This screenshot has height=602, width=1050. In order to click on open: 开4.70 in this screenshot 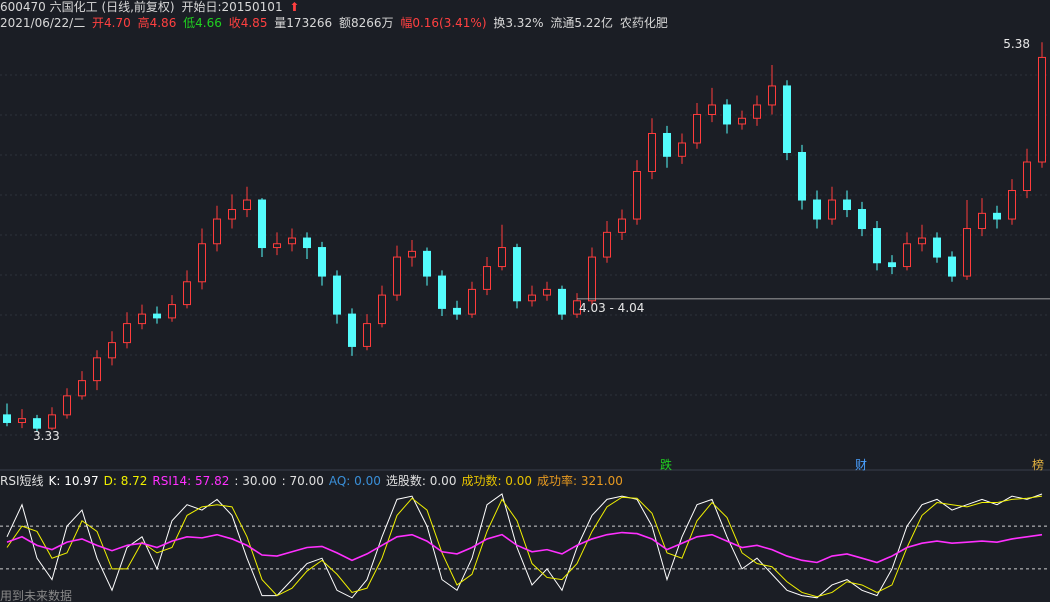, I will do `click(111, 23)`.